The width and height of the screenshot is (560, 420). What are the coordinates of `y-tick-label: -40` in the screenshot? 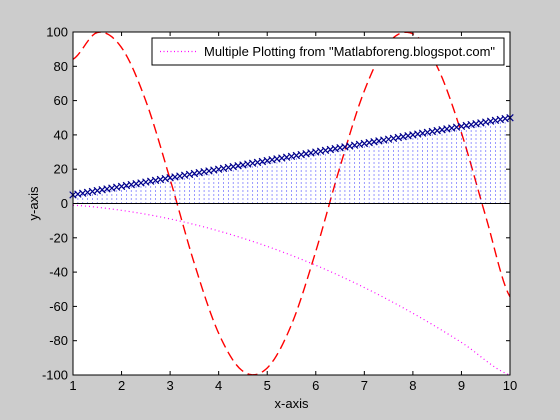 It's located at (58, 272).